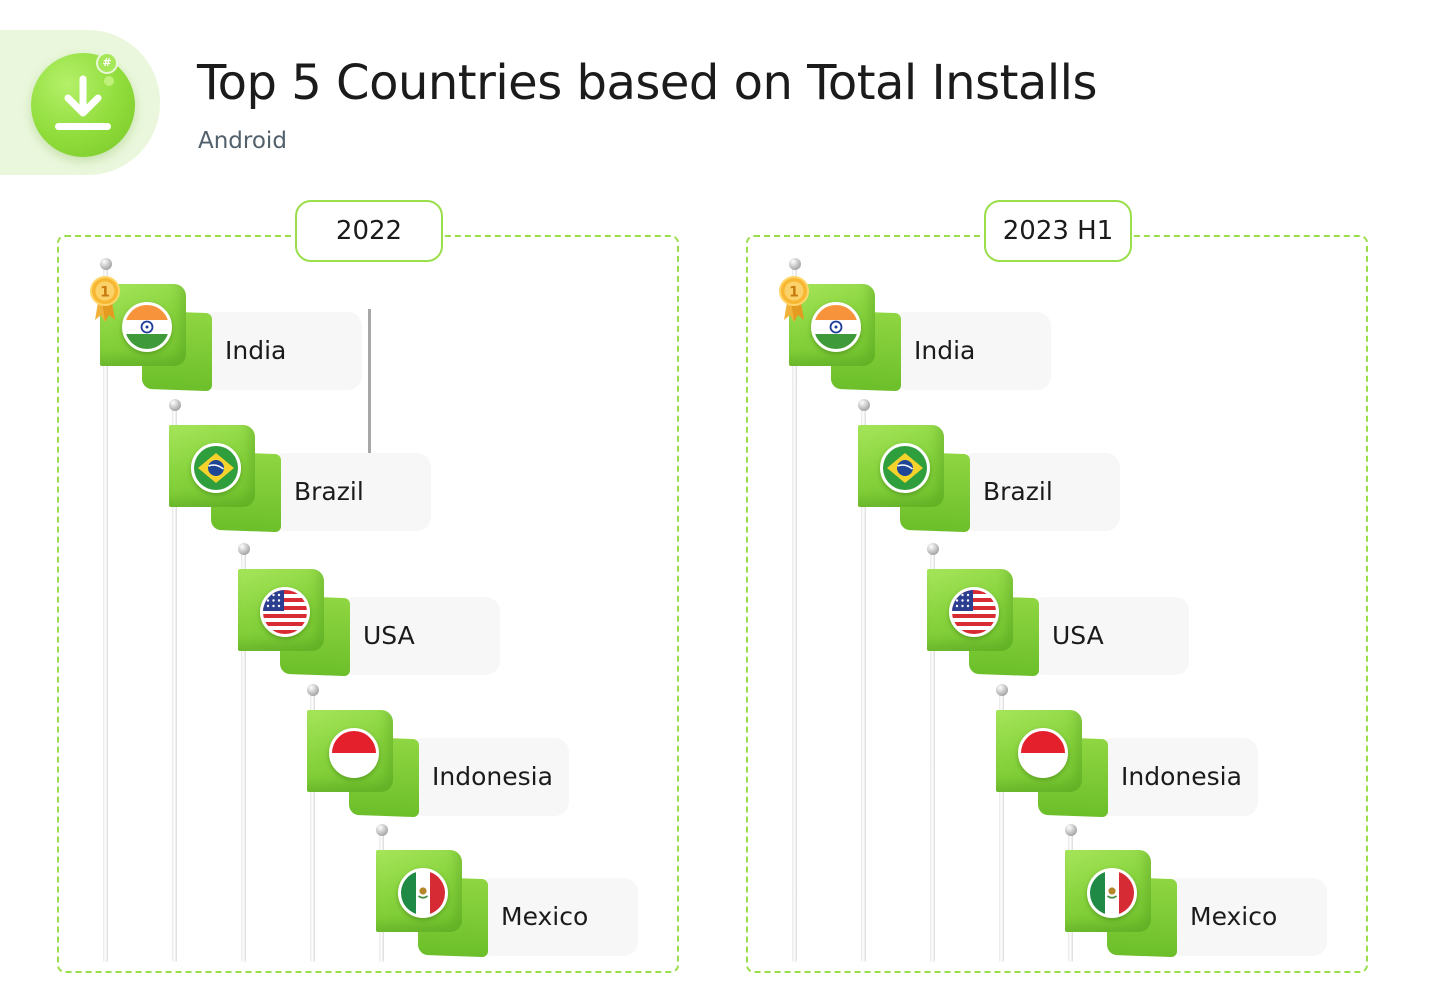 The height and width of the screenshot is (991, 1456). Describe the element at coordinates (369, 231) in the screenshot. I see `panel-label-2022: 2022` at that location.